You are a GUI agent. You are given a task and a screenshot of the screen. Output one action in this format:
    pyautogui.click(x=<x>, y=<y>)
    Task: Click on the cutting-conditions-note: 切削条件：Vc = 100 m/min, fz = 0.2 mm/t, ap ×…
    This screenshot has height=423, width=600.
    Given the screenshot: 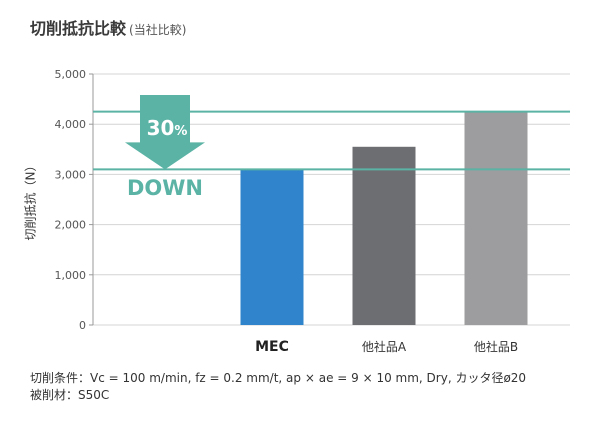 What is the action you would take?
    pyautogui.click(x=278, y=378)
    